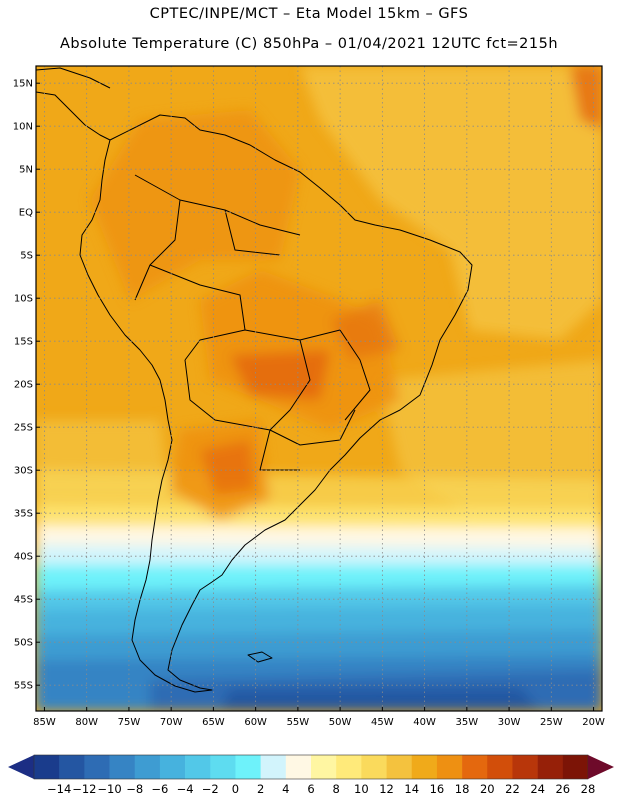  I want to click on lat-label: 40S, so click(23, 557).